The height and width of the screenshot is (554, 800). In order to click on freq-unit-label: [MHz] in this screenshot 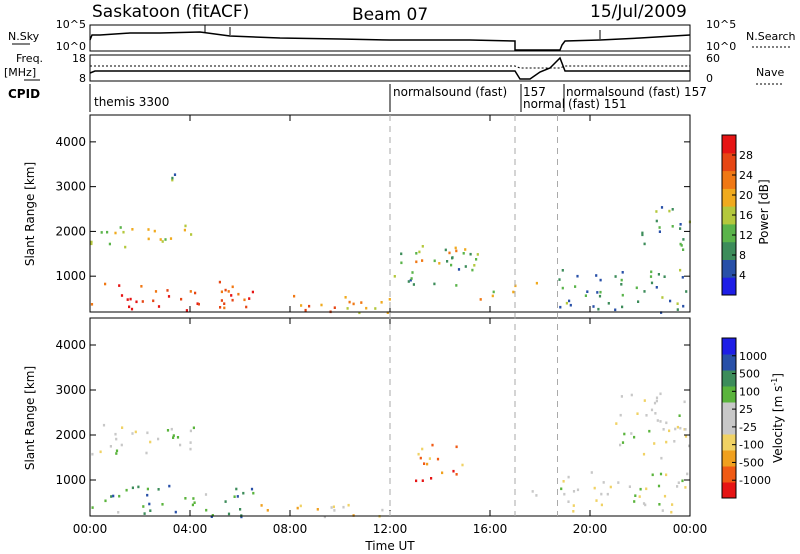, I will do `click(20, 72)`.